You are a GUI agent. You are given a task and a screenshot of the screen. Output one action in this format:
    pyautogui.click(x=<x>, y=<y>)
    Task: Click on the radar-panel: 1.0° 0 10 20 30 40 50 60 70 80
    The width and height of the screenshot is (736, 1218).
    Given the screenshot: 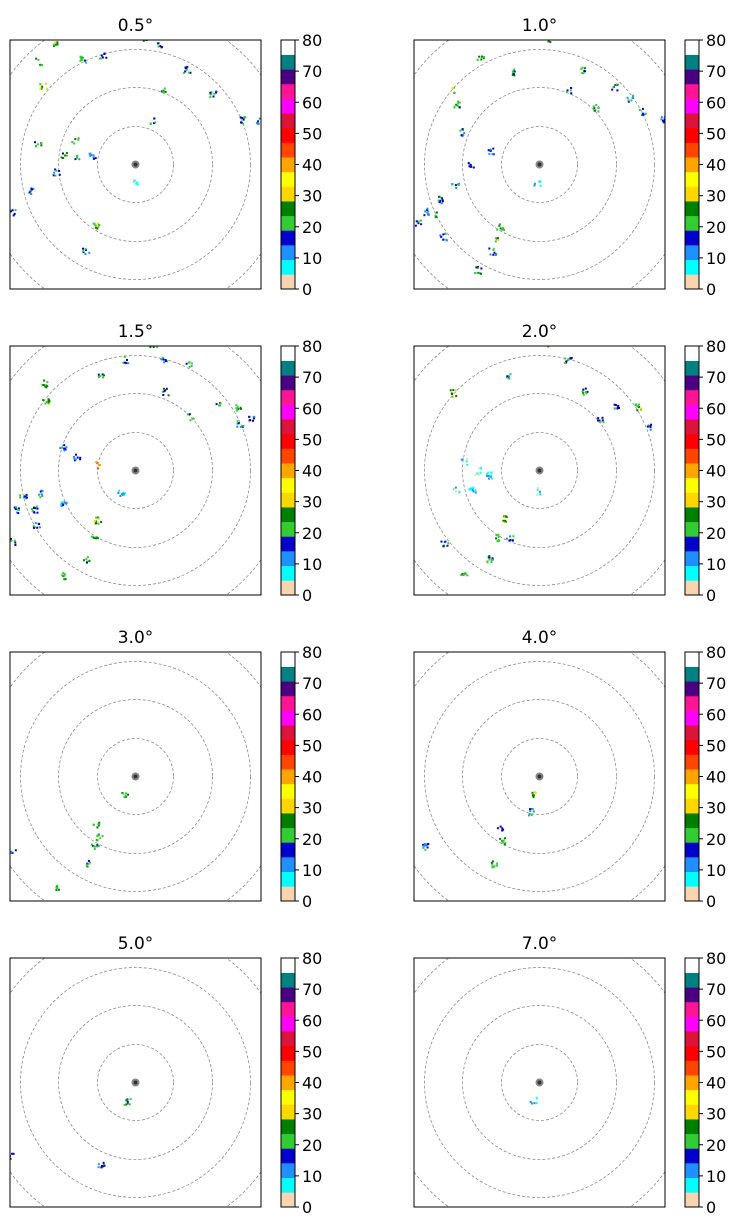 What is the action you would take?
    pyautogui.click(x=569, y=157)
    